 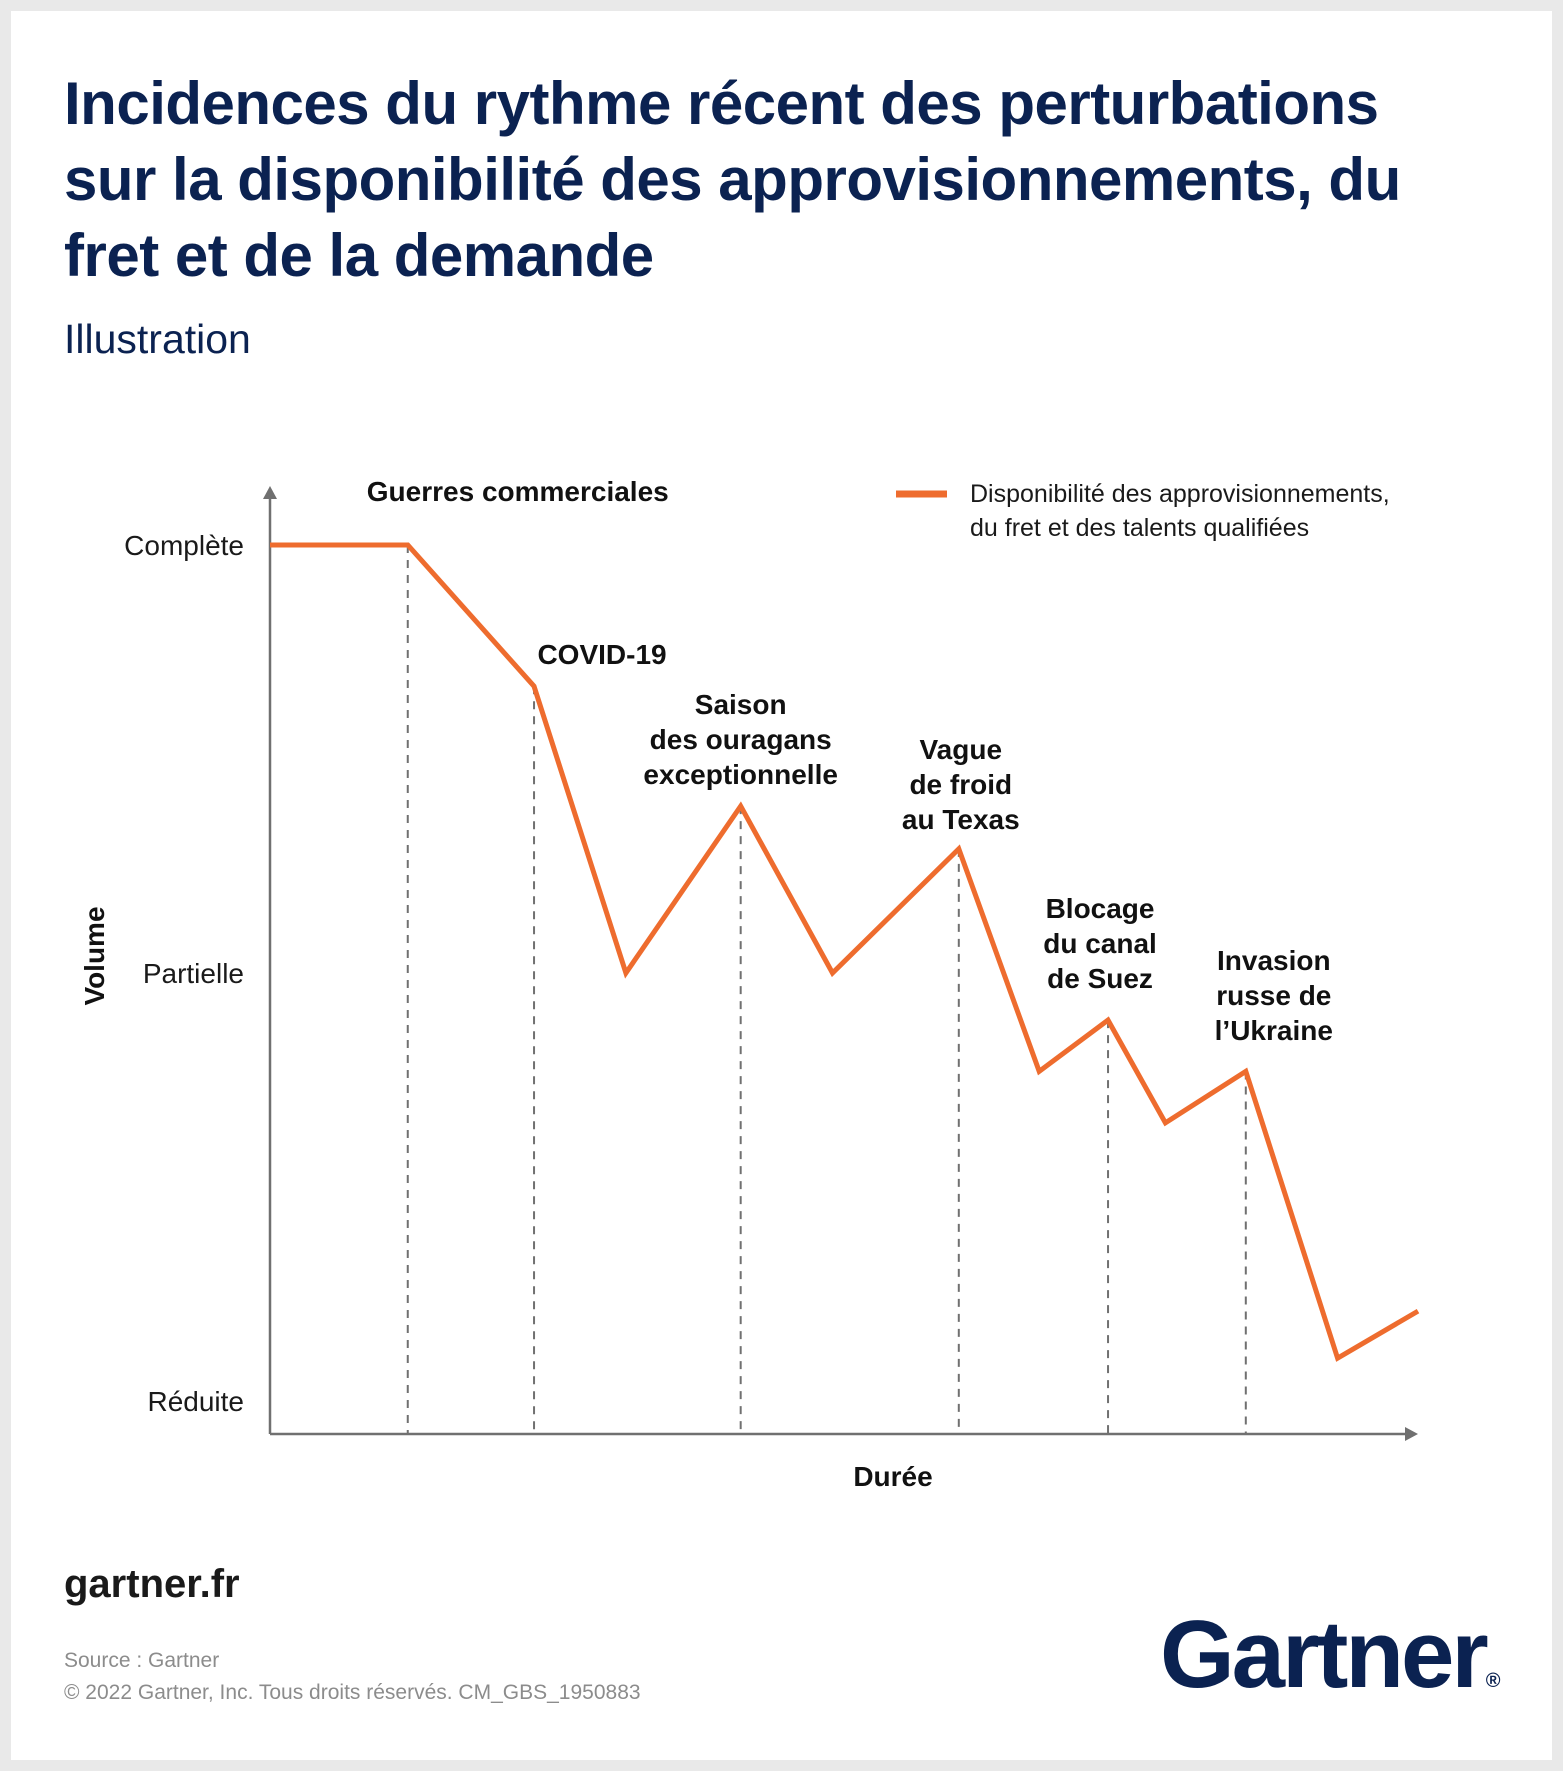 I want to click on y-tick-labels: Réduite Partielle Complète, so click(x=184, y=973).